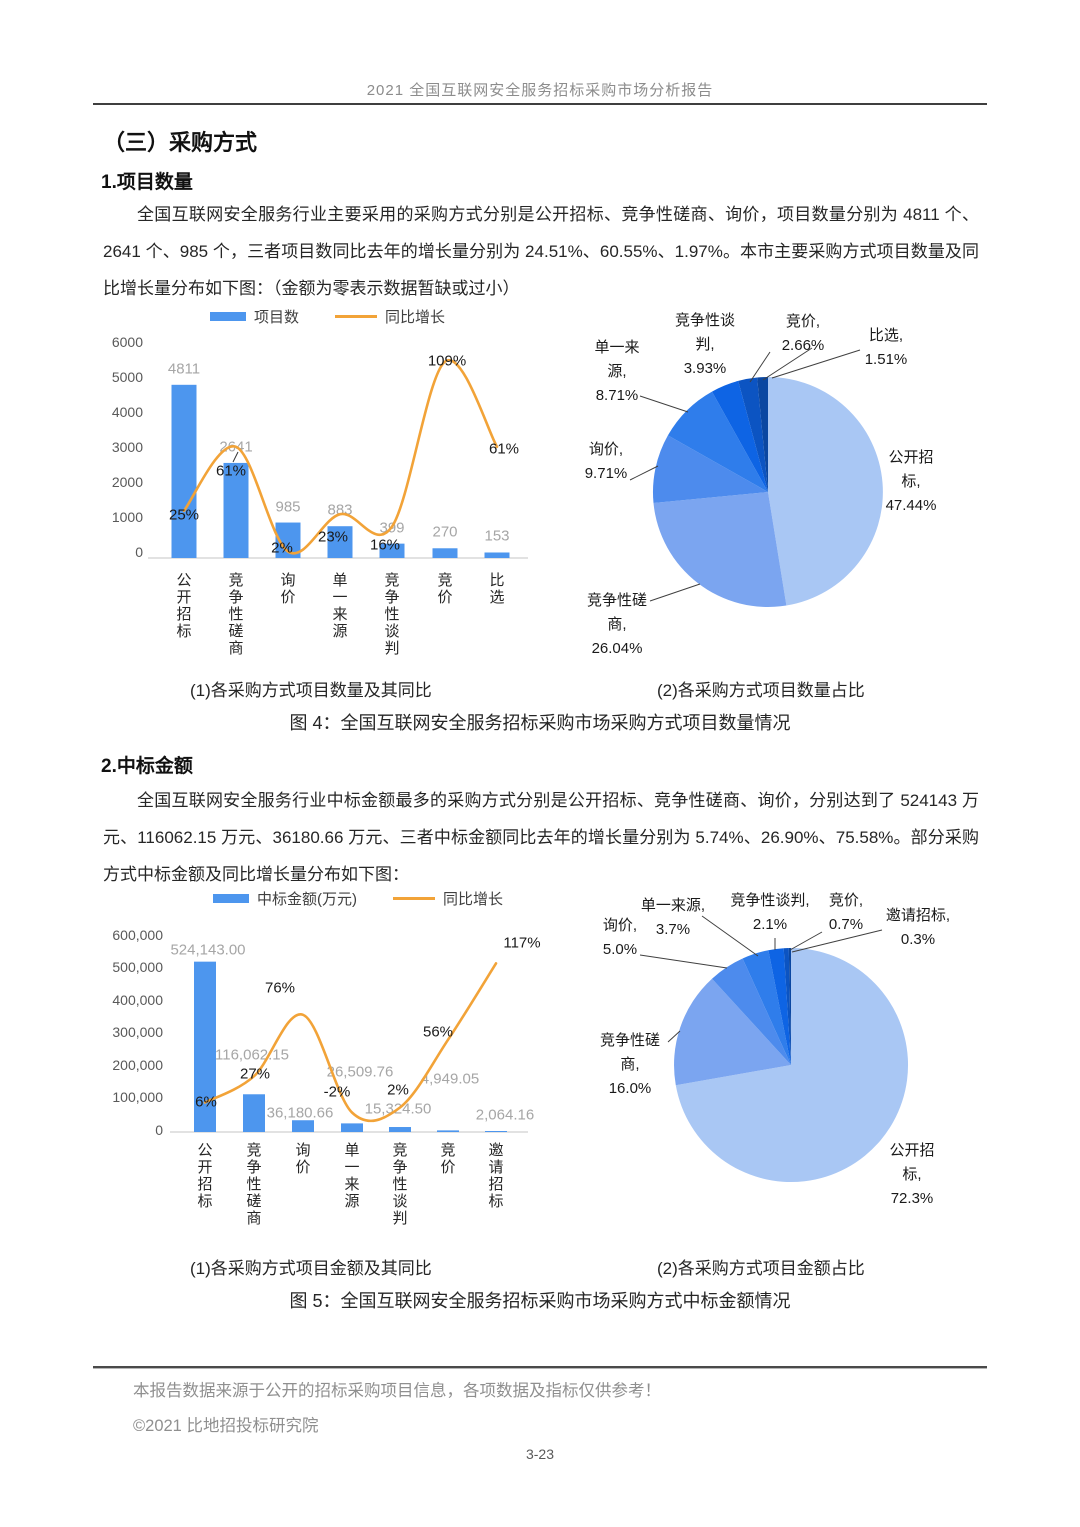  What do you see at coordinates (846, 912) in the screenshot?
I see `pie-label-竞价: 竞价, 0.7%` at bounding box center [846, 912].